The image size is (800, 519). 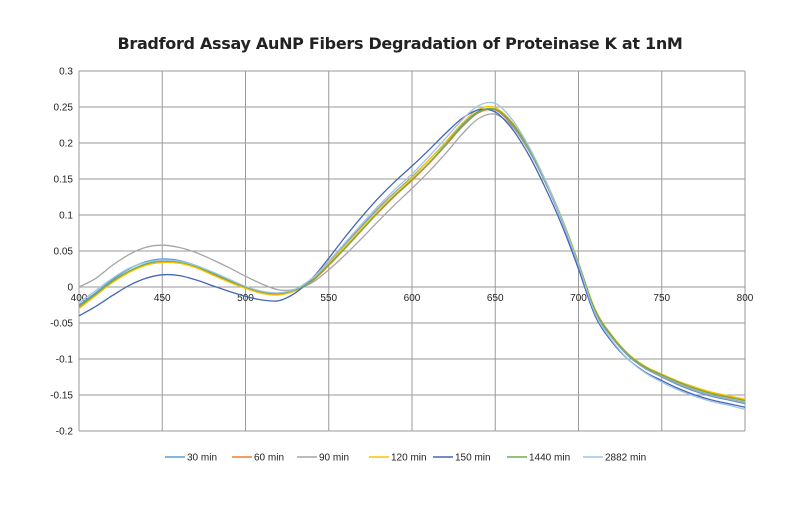 What do you see at coordinates (64, 180) in the screenshot?
I see `y-tick-label: 0.15` at bounding box center [64, 180].